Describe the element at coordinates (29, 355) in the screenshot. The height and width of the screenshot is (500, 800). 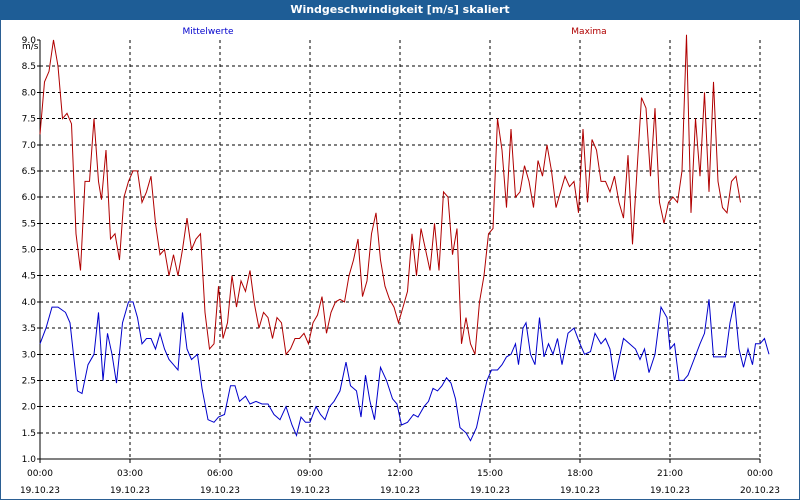
I see `y-tick-label: 3.0` at that location.